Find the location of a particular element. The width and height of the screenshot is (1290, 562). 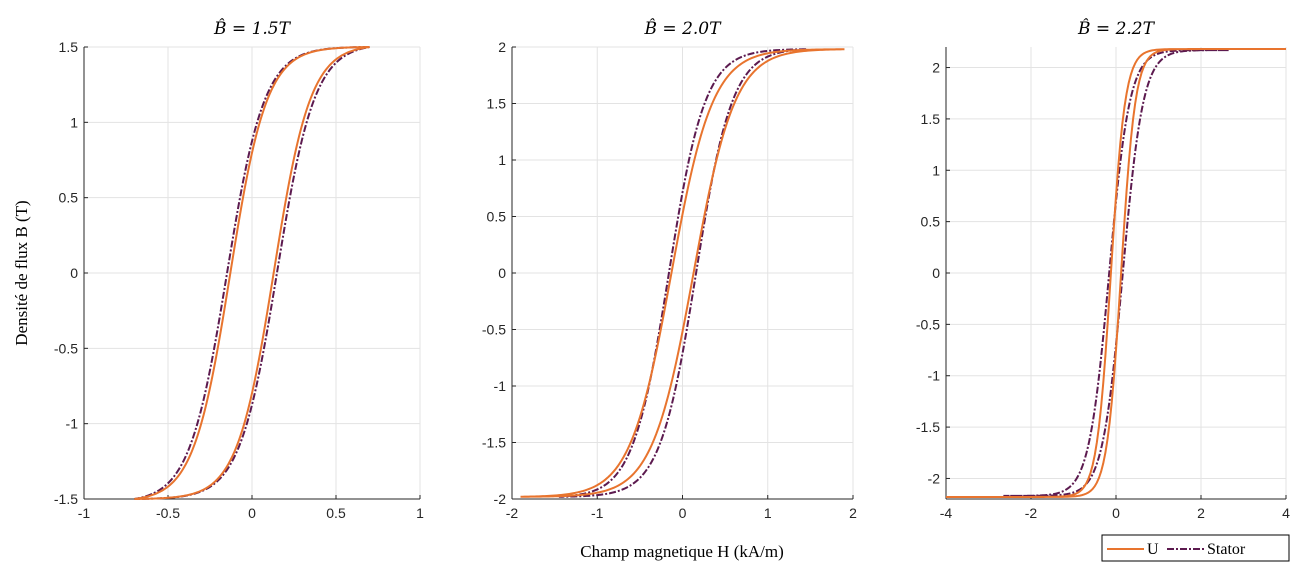

x-tick-label: -4 is located at coordinates (946, 513).